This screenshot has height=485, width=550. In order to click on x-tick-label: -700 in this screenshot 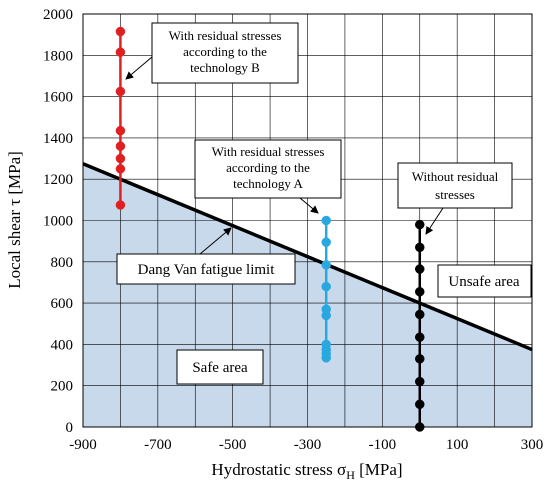, I will do `click(158, 445)`.